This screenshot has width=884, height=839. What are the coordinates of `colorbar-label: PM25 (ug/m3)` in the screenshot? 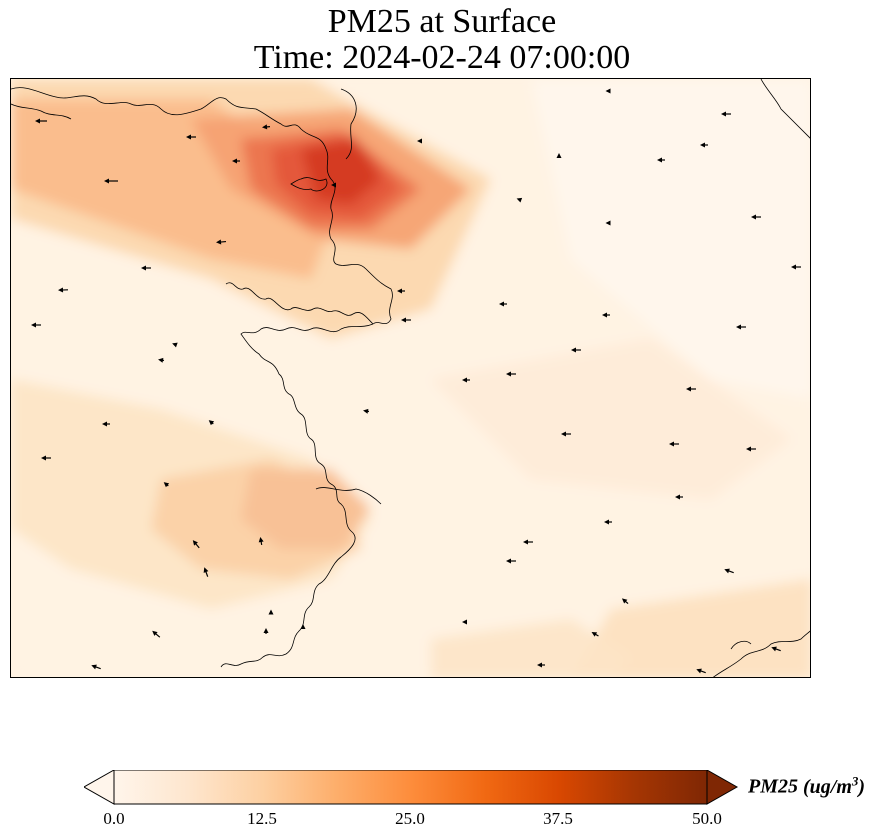 It's located at (806, 786).